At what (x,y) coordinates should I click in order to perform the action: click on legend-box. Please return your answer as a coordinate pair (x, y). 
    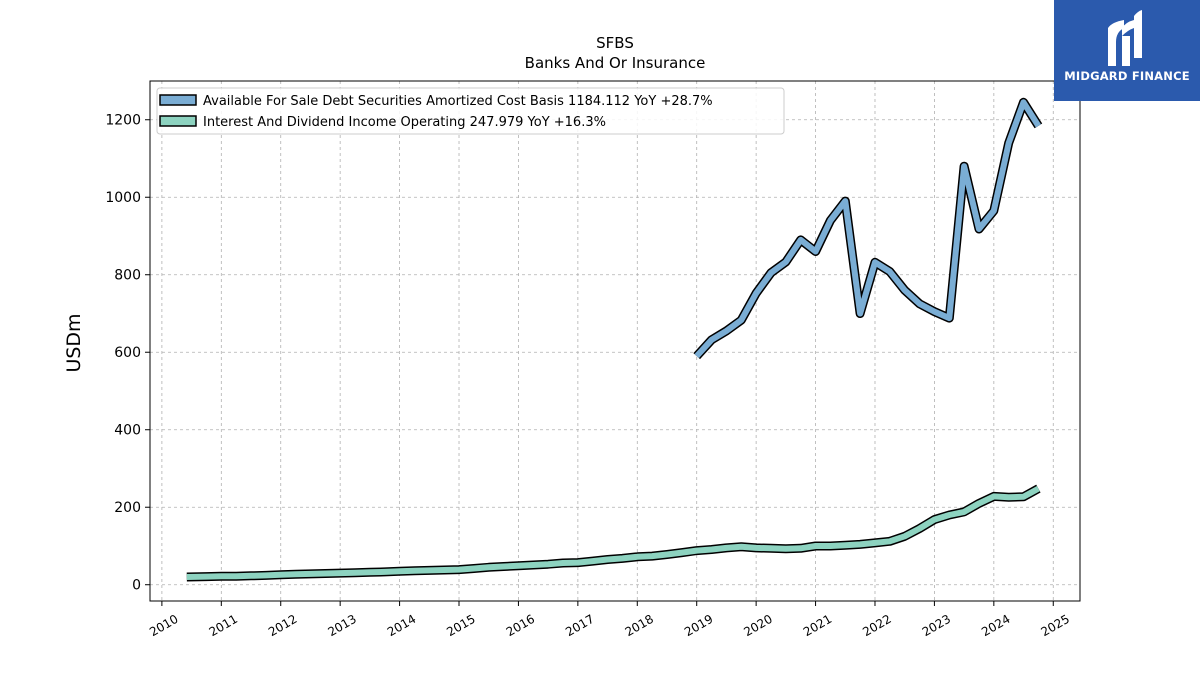
    Looking at the image, I should click on (470, 111).